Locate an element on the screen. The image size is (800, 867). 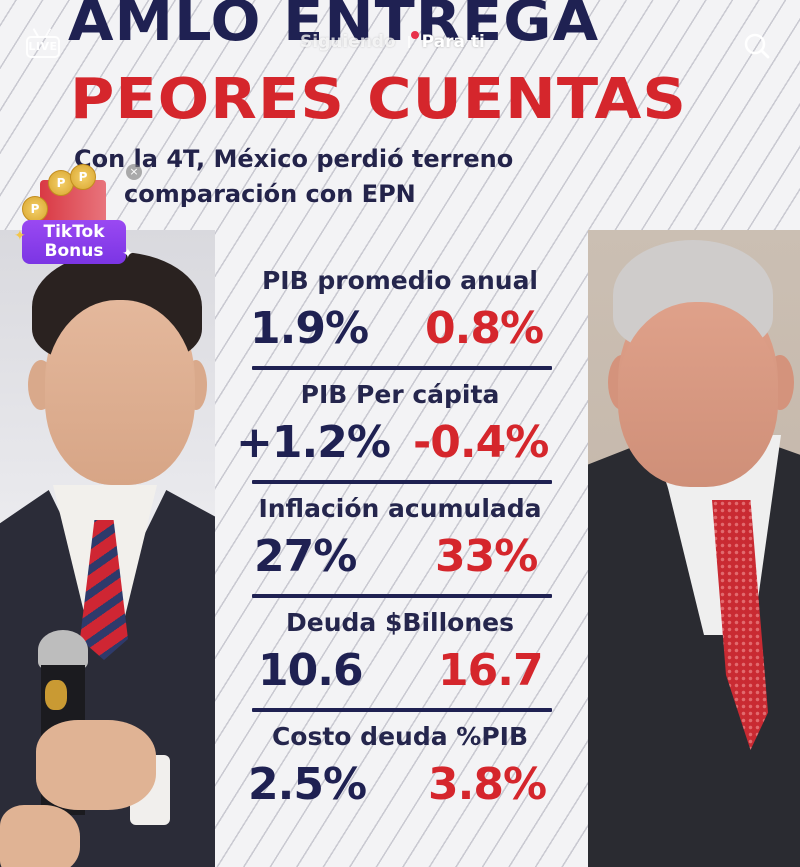
close-icon: × is located at coordinates (134, 172).